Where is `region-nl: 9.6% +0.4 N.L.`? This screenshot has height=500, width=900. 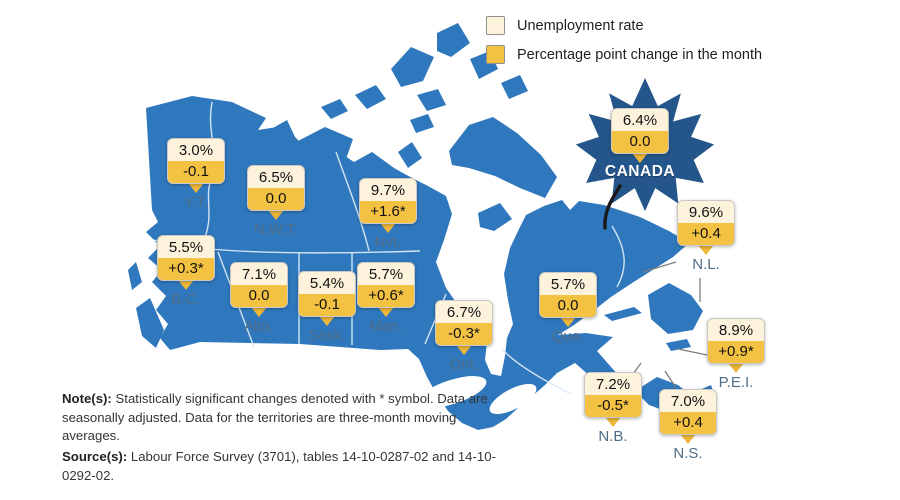 region-nl: 9.6% +0.4 N.L. is located at coordinates (706, 236).